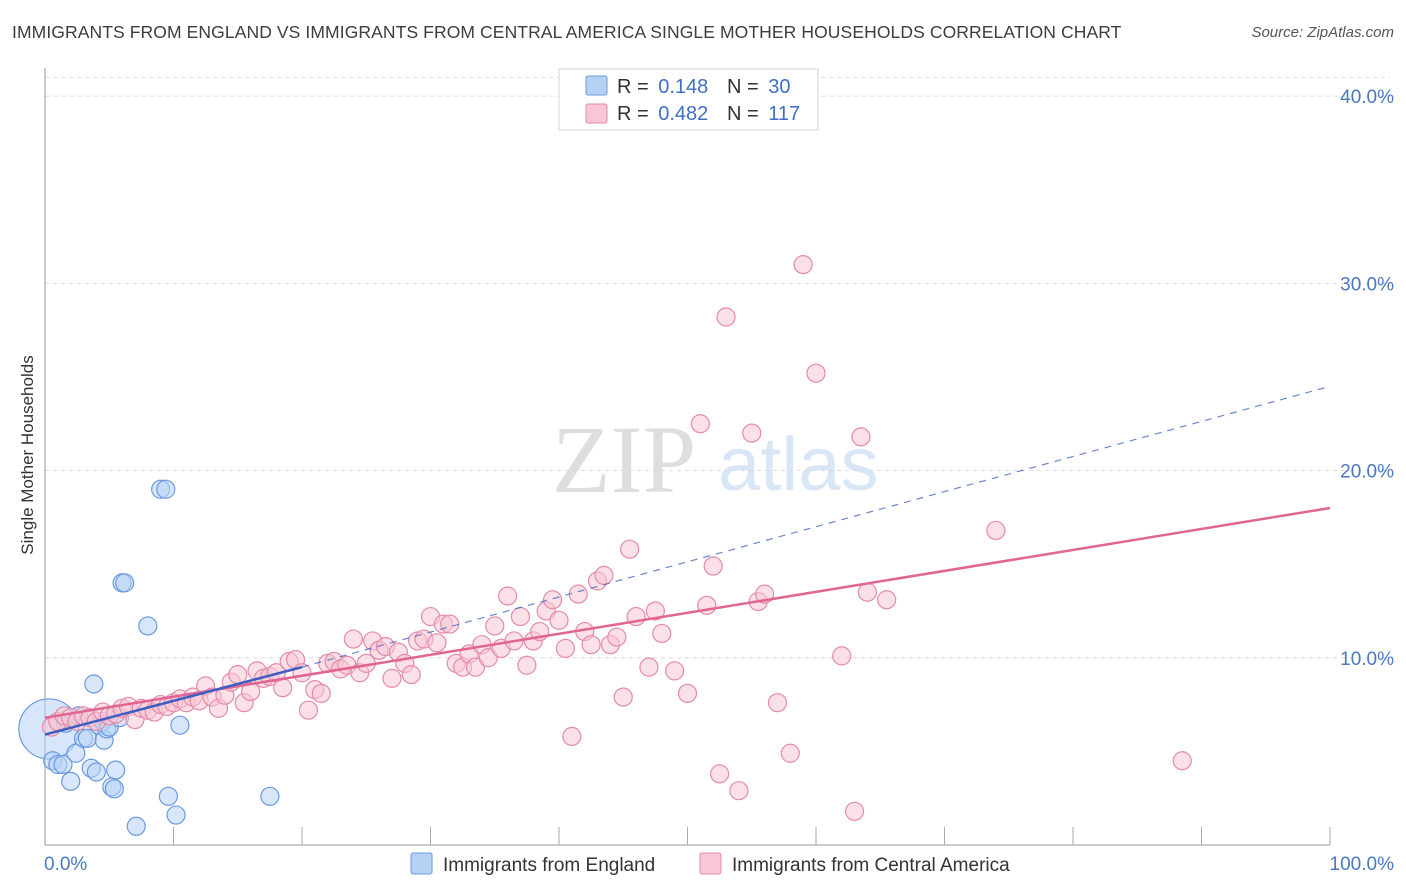 This screenshot has height=892, width=1406. I want to click on svg-text: R = 0.148, so click(662, 87).